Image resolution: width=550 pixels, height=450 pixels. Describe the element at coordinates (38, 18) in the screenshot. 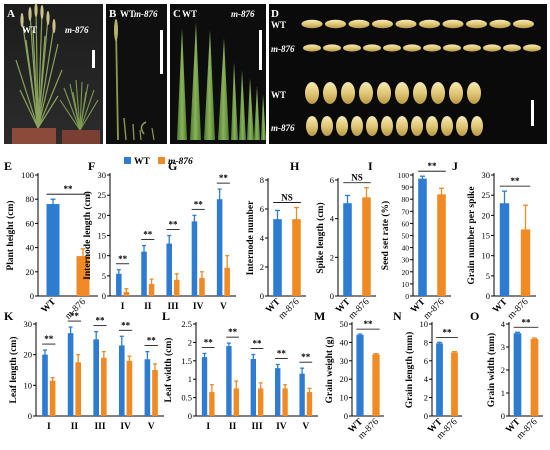

I see `wt-spikes` at that location.